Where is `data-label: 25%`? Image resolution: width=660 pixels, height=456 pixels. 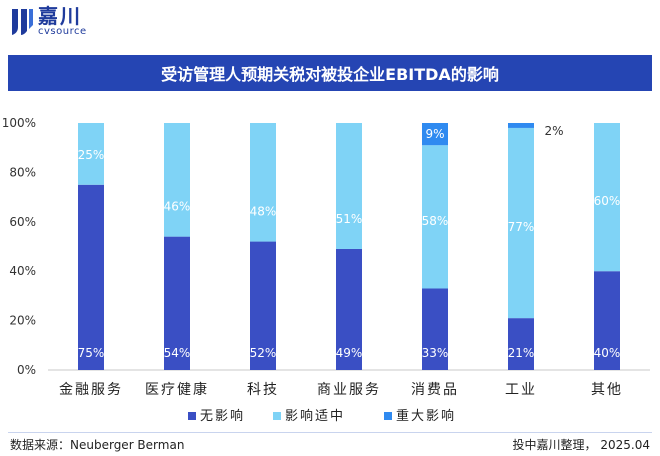 data-label: 25% is located at coordinates (91, 155).